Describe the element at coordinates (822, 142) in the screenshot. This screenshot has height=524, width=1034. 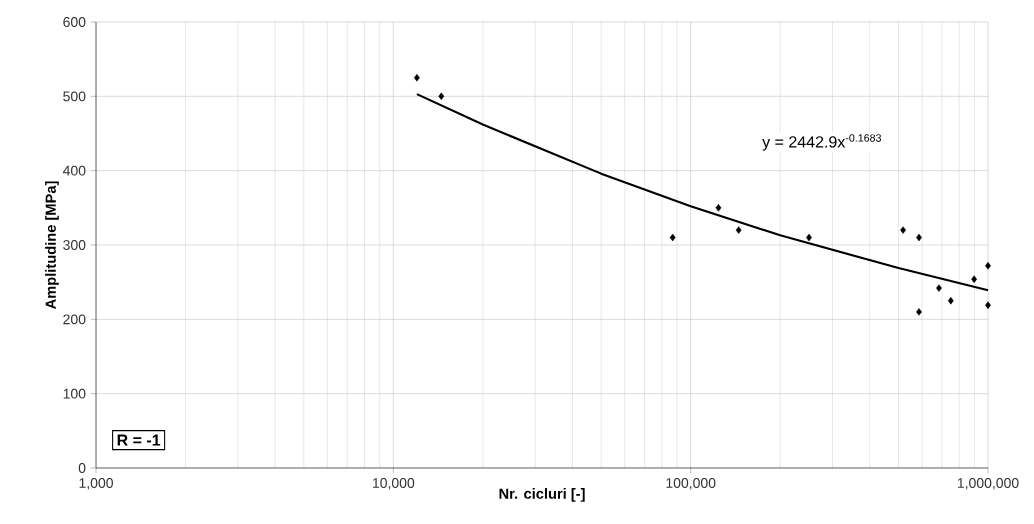
I see `annotation: y = 2442.9x$^{-0.1683}$` at that location.